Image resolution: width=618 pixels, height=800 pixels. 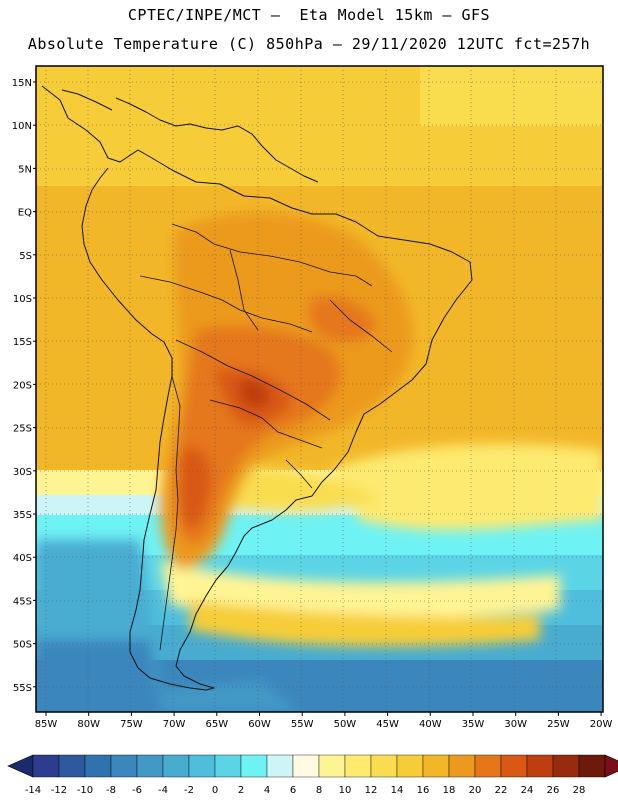 I want to click on lat-label: 50S, so click(x=22, y=645).